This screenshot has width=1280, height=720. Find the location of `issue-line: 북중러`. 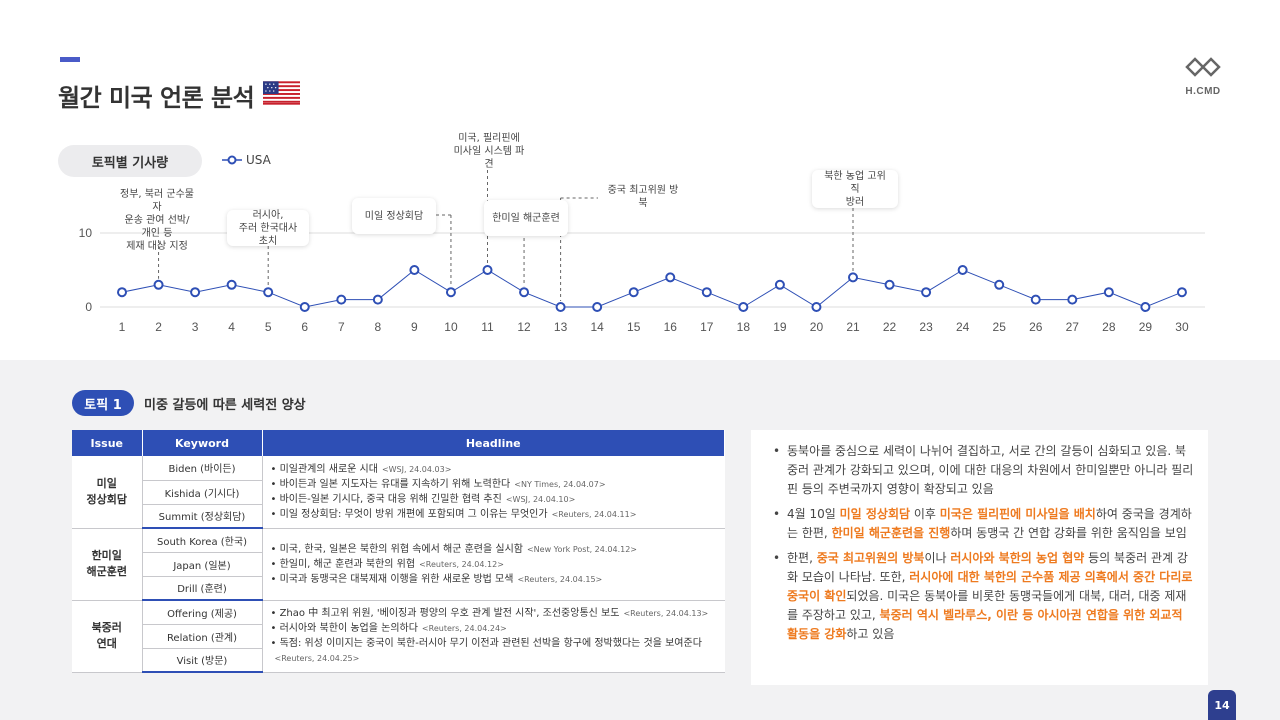

issue-line: 북중러 is located at coordinates (106, 627).